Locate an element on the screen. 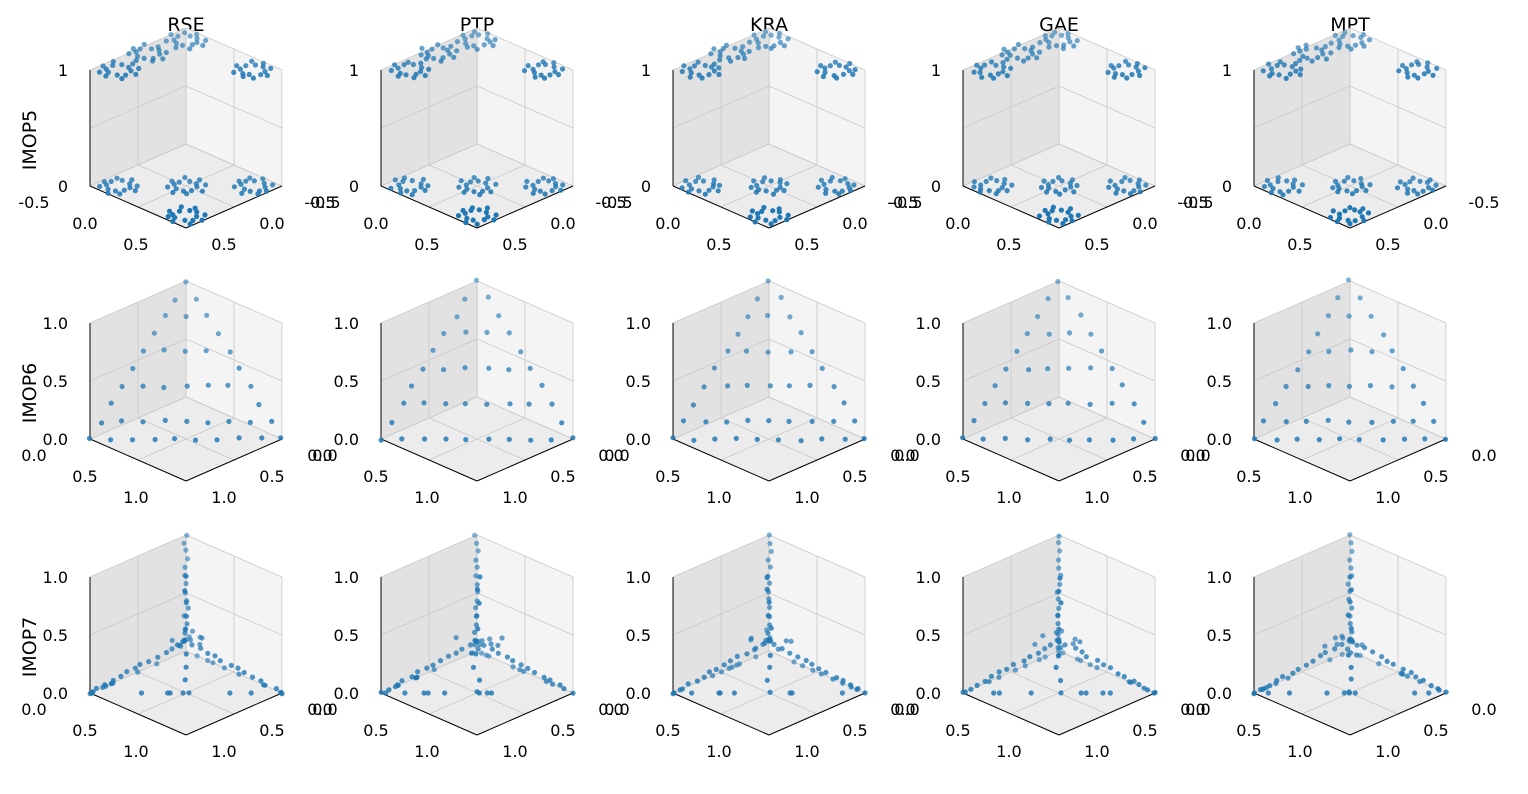 This screenshot has width=1528, height=794. y-axis-line is located at coordinates (525, 714).